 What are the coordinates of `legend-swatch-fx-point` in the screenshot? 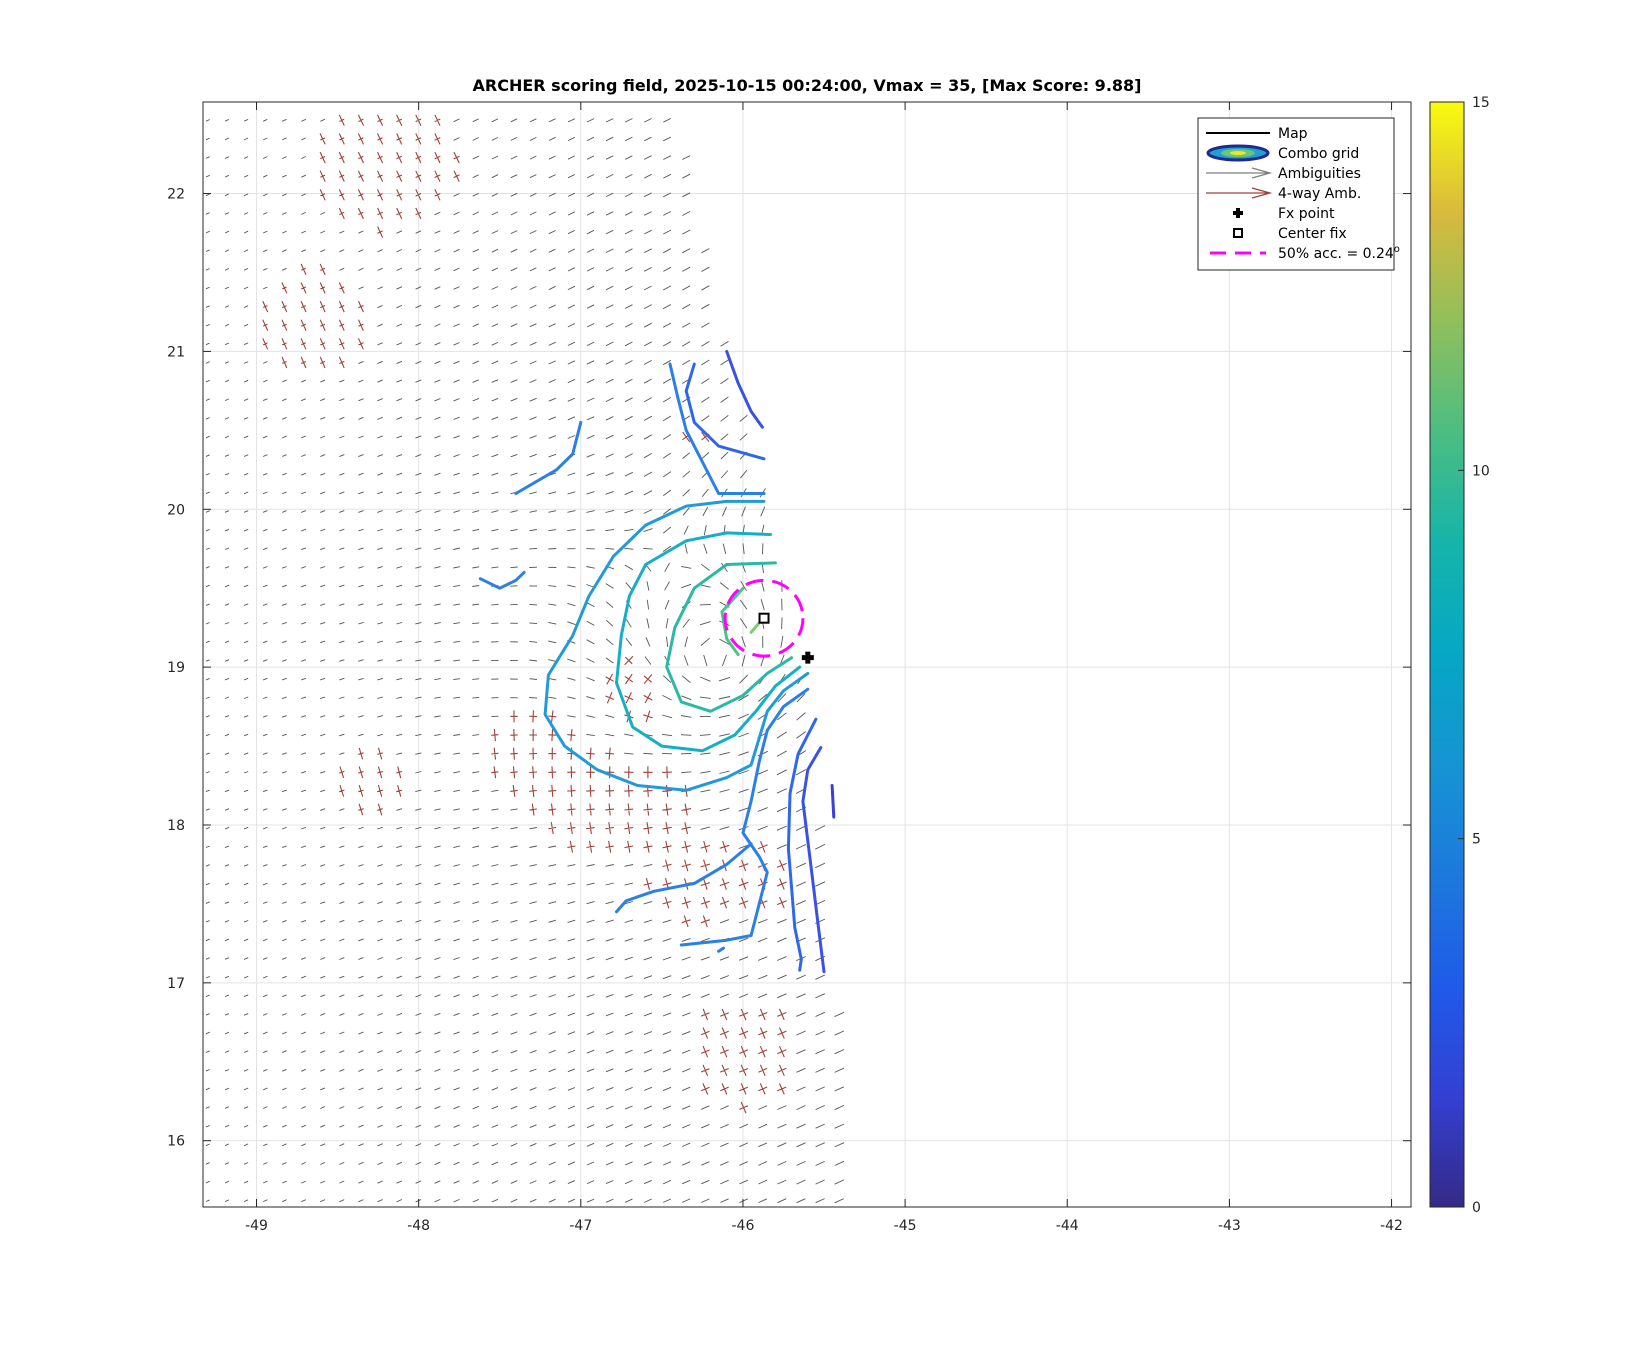 It's located at (1238, 213).